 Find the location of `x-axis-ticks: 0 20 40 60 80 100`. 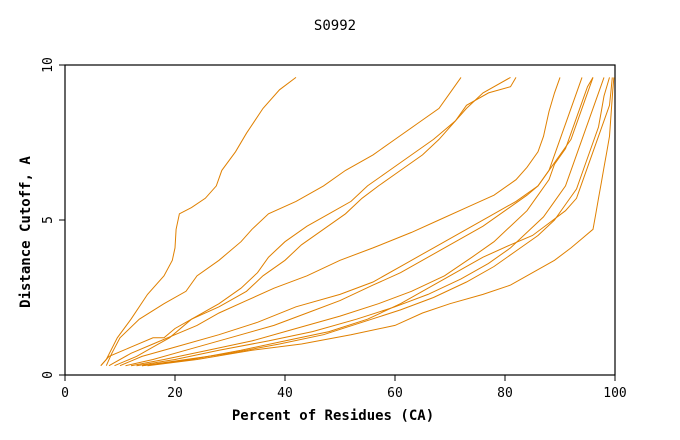

x-axis-ticks: 0 20 40 60 80 100 is located at coordinates (344, 388).